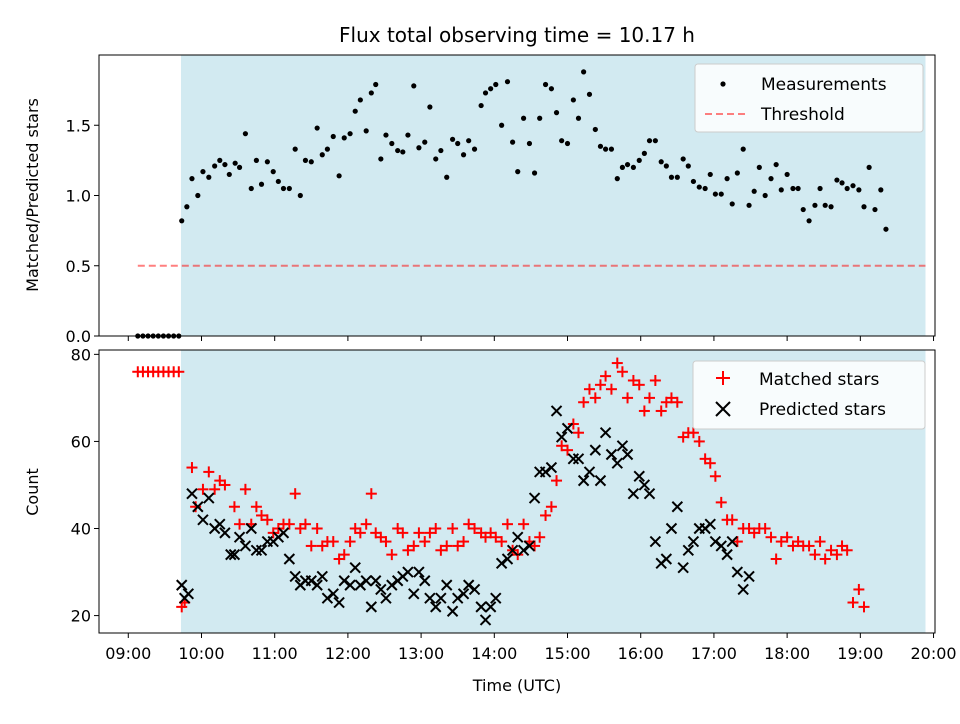 The height and width of the screenshot is (724, 960). What do you see at coordinates (32, 195) in the screenshot?
I see `top-ylabel: Matched/Predicted stars` at bounding box center [32, 195].